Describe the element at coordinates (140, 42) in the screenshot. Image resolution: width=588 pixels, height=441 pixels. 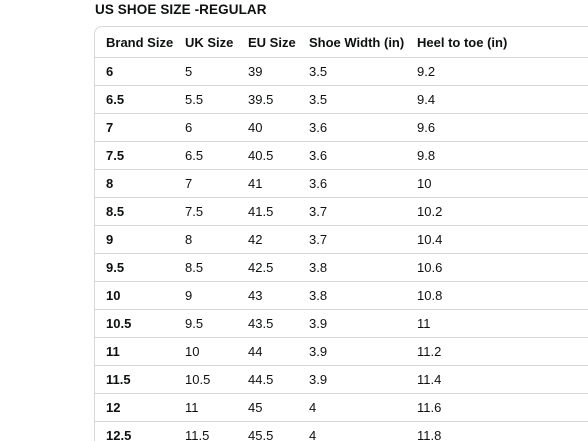
I see `header-brand-size: Brand Size` at that location.